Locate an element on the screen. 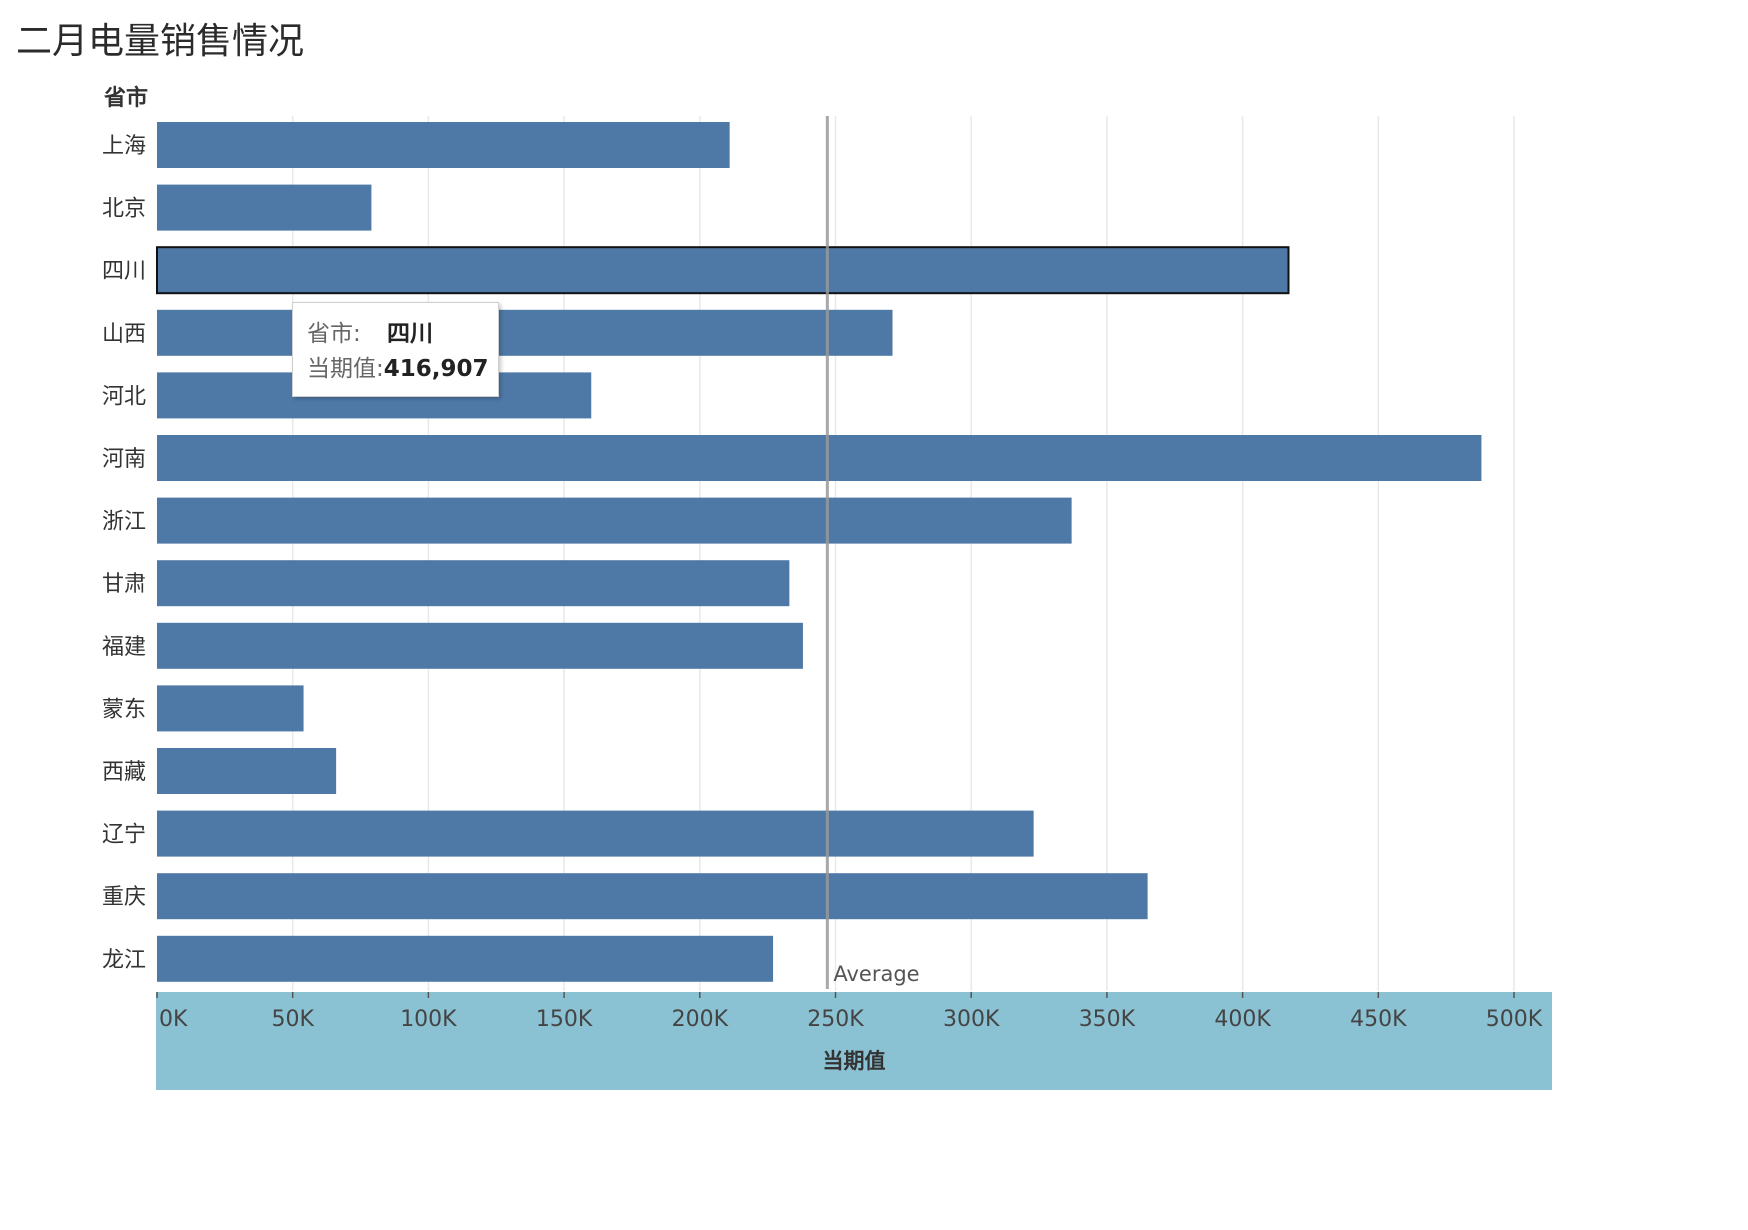 The image size is (1748, 1230). tooltip-key-value: 当期值: is located at coordinates (345, 369).